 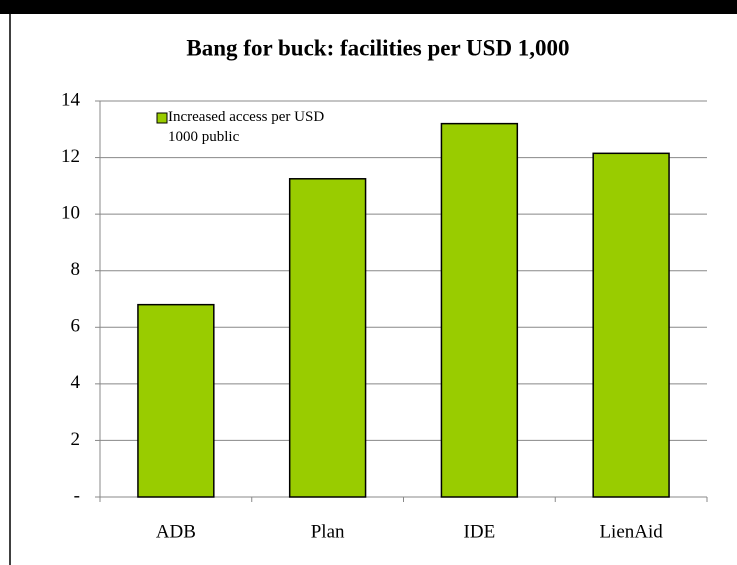 What do you see at coordinates (77, 495) in the screenshot?
I see `y-tick-label: -` at bounding box center [77, 495].